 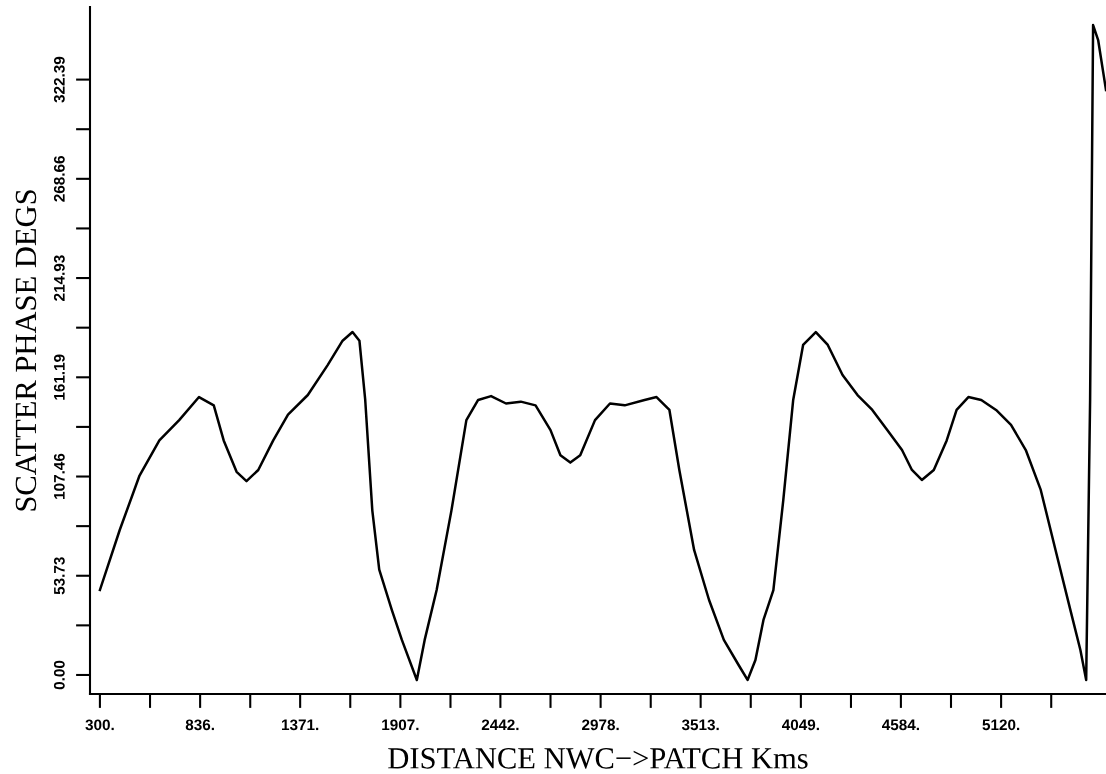 I want to click on y-tick-label: 161.19, so click(x=59, y=377).